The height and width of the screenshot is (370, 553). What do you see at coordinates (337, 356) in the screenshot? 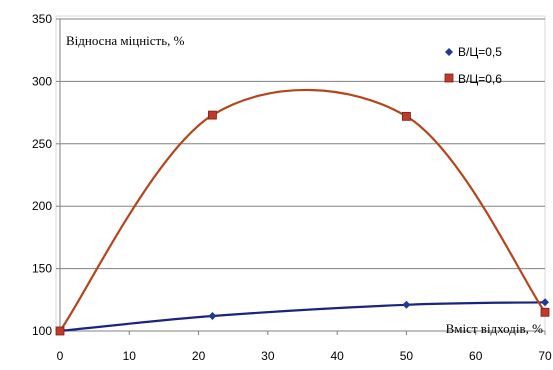
I see `x-tick-label: 40` at bounding box center [337, 356].